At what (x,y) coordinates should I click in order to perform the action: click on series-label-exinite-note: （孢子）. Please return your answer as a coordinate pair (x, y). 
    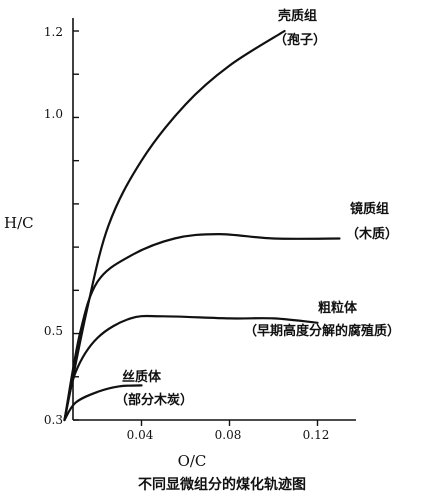
    Looking at the image, I should click on (300, 40).